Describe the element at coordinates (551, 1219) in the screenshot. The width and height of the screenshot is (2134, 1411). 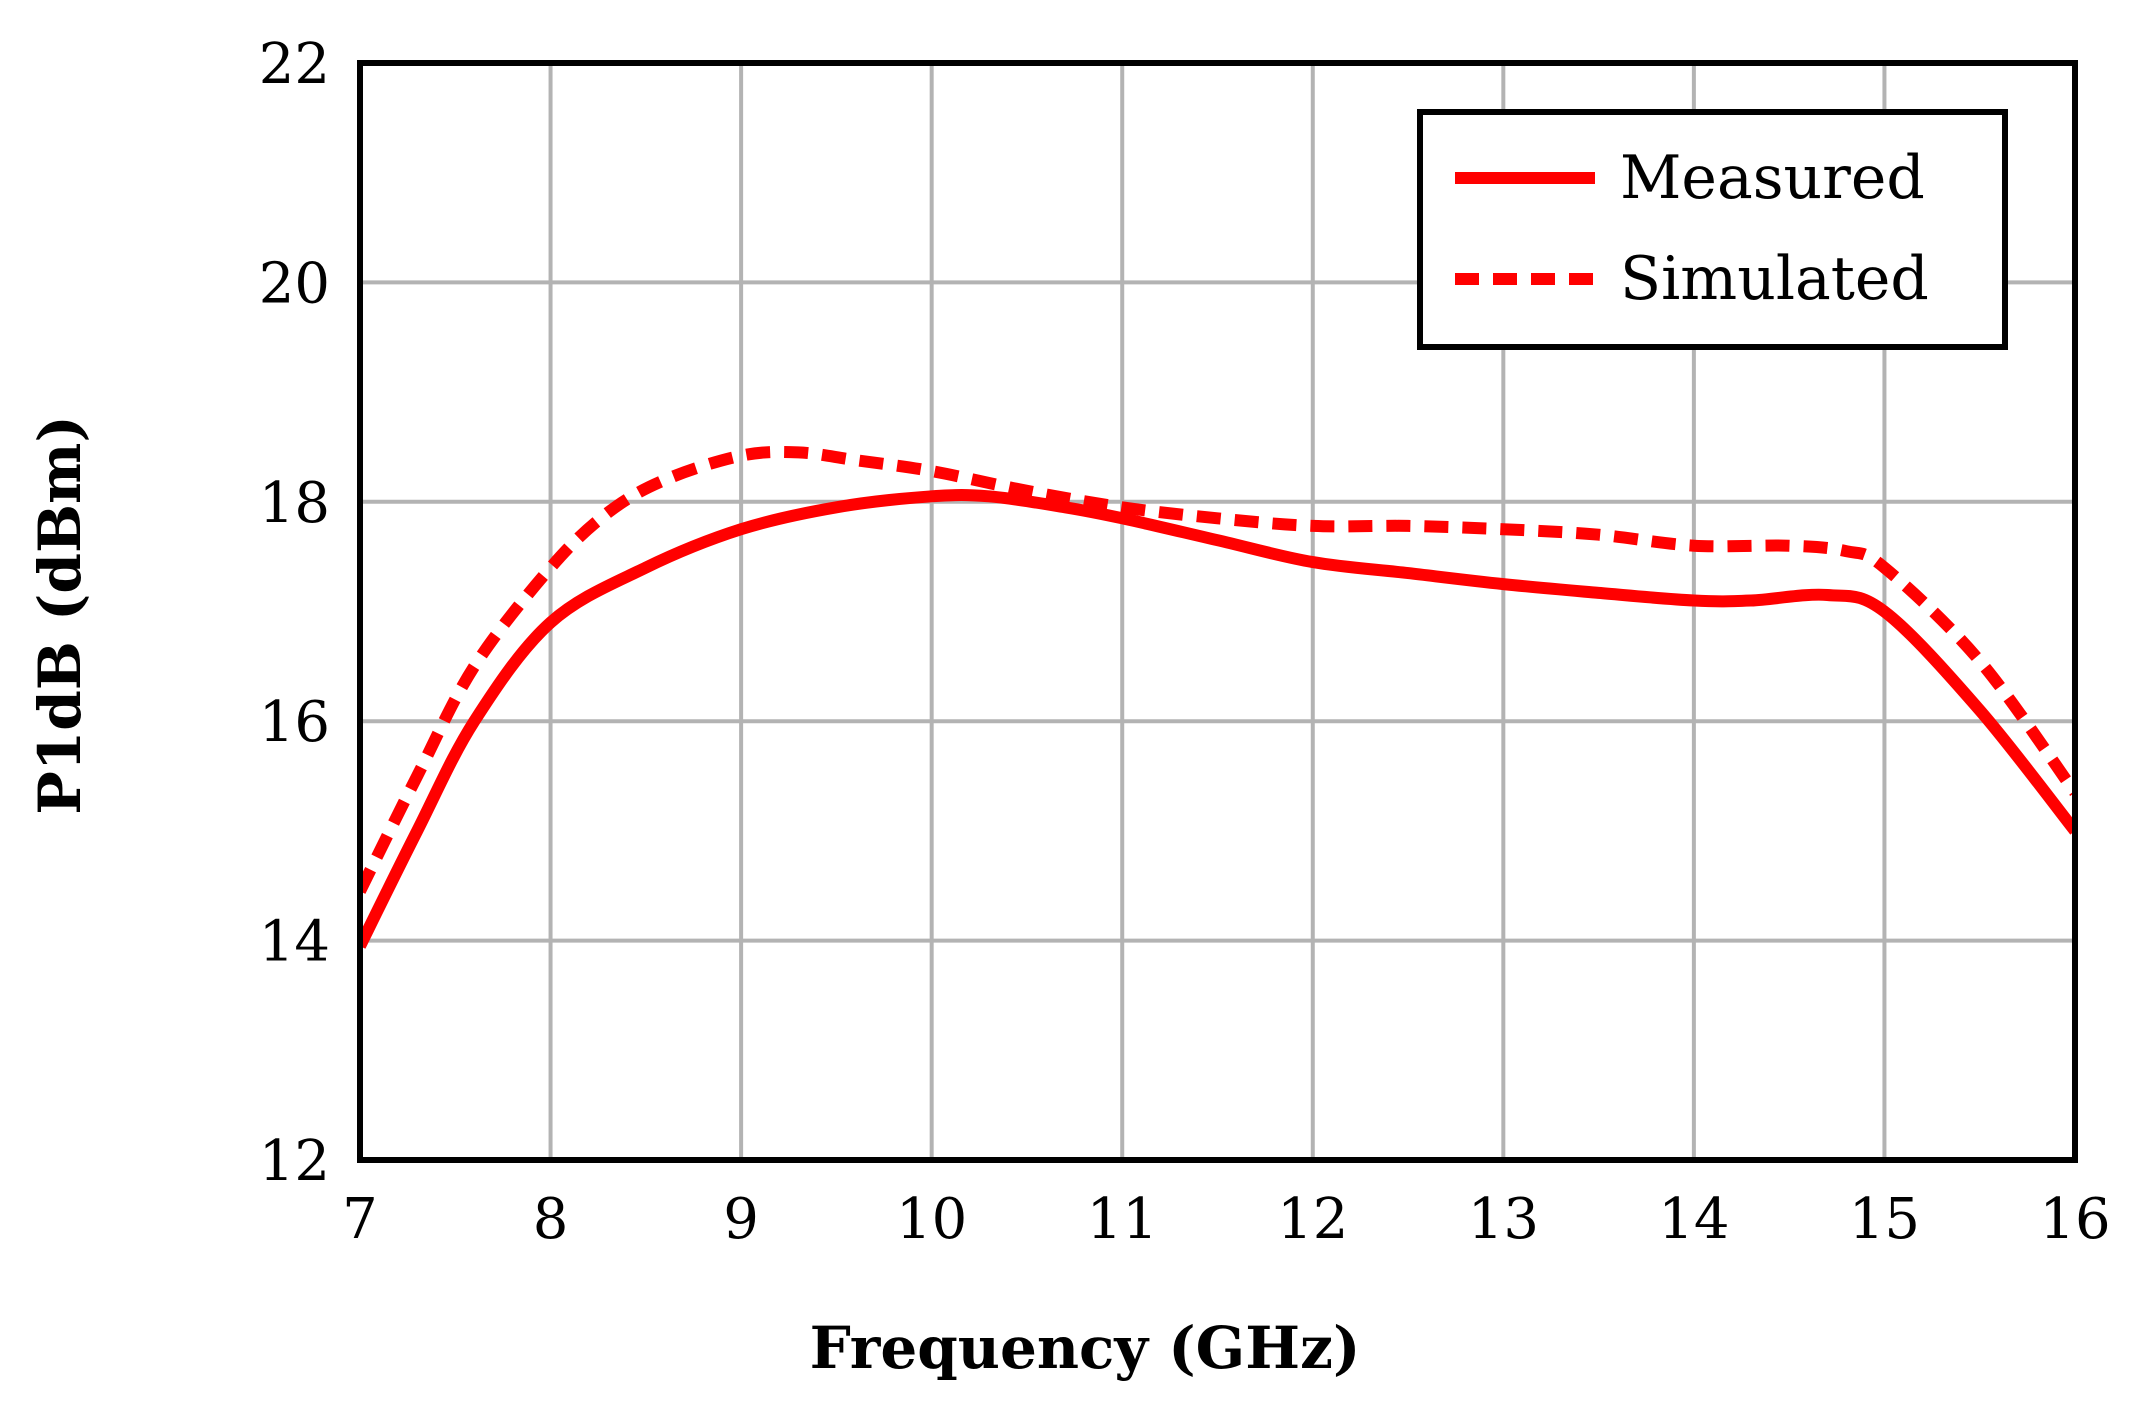
I see `x-tick-label: 8` at that location.